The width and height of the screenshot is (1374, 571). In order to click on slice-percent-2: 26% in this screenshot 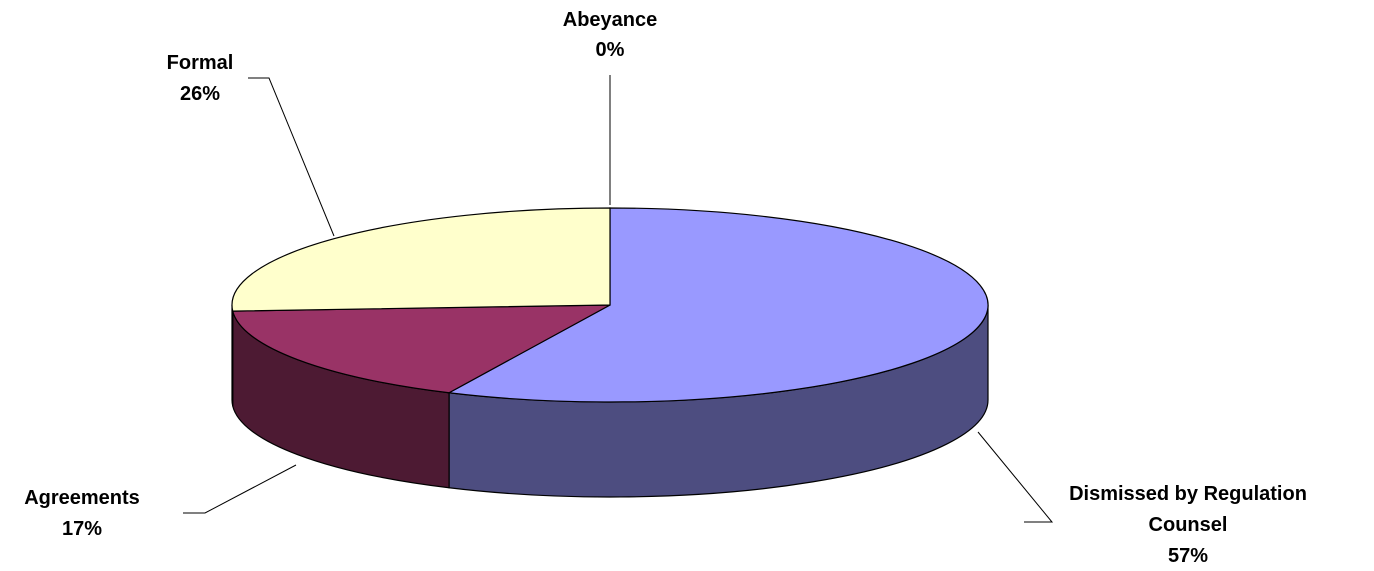, I will do `click(200, 94)`.